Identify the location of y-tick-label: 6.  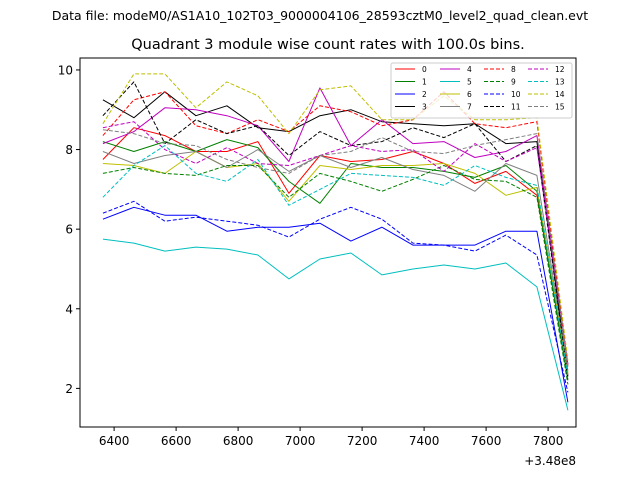
(69, 230).